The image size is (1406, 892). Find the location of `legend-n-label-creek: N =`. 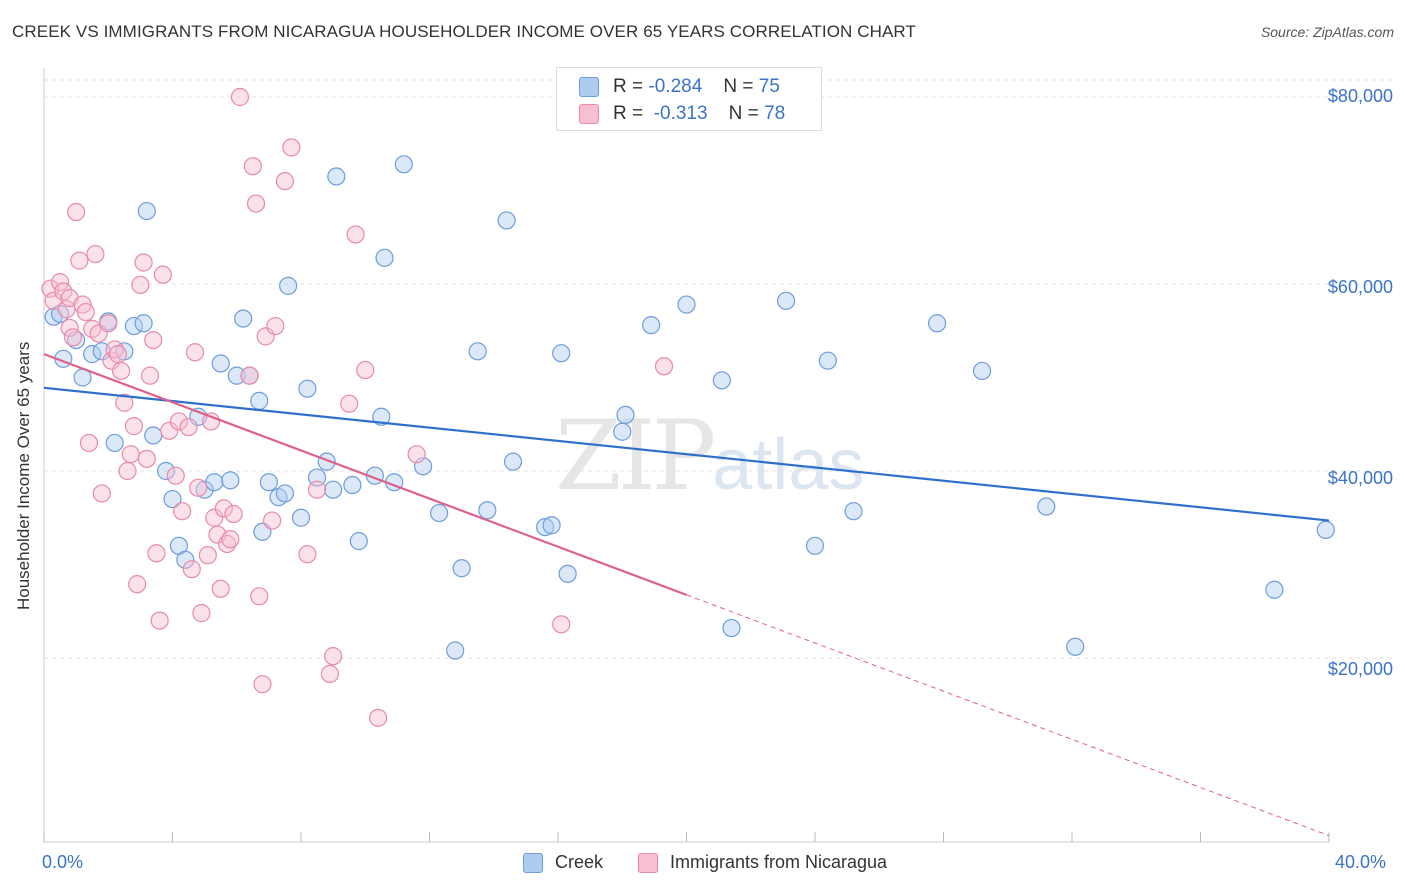

legend-n-label-creek: N = is located at coordinates (738, 86).